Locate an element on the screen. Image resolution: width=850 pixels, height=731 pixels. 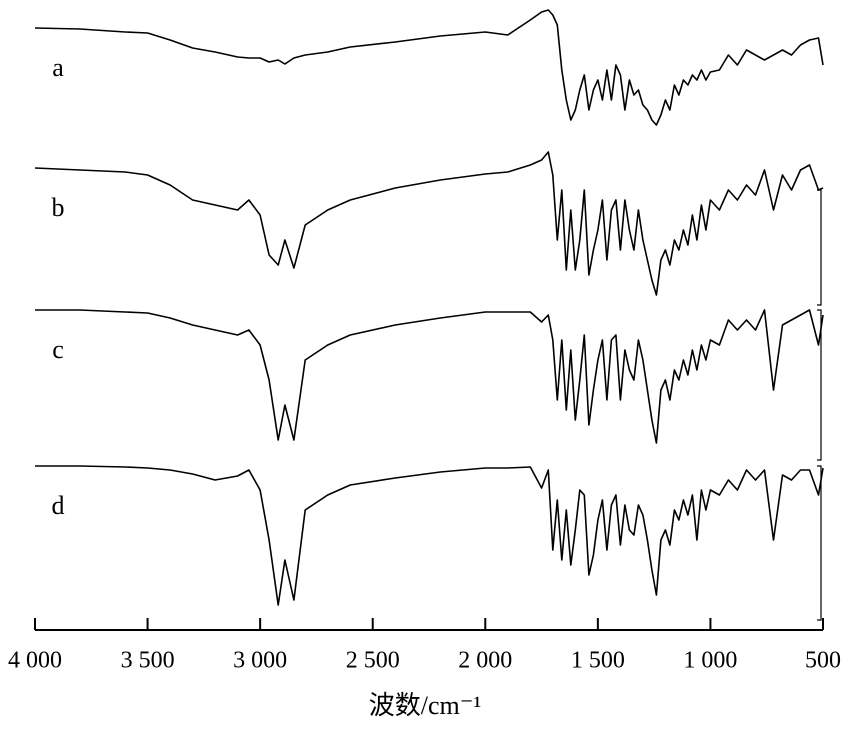
x-tick-label: 3 000 is located at coordinates (260, 661).